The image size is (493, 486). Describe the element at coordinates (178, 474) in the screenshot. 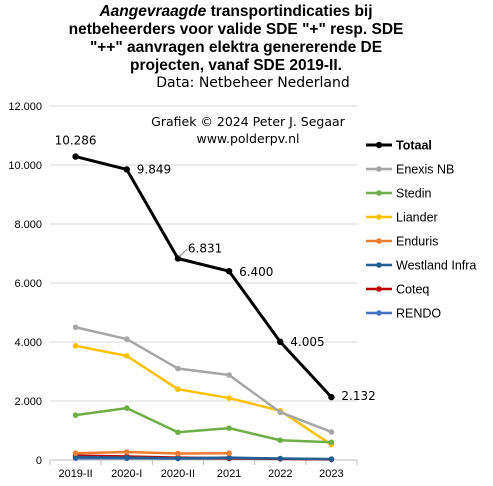

I see `x-tick-label: 2020-II` at that location.